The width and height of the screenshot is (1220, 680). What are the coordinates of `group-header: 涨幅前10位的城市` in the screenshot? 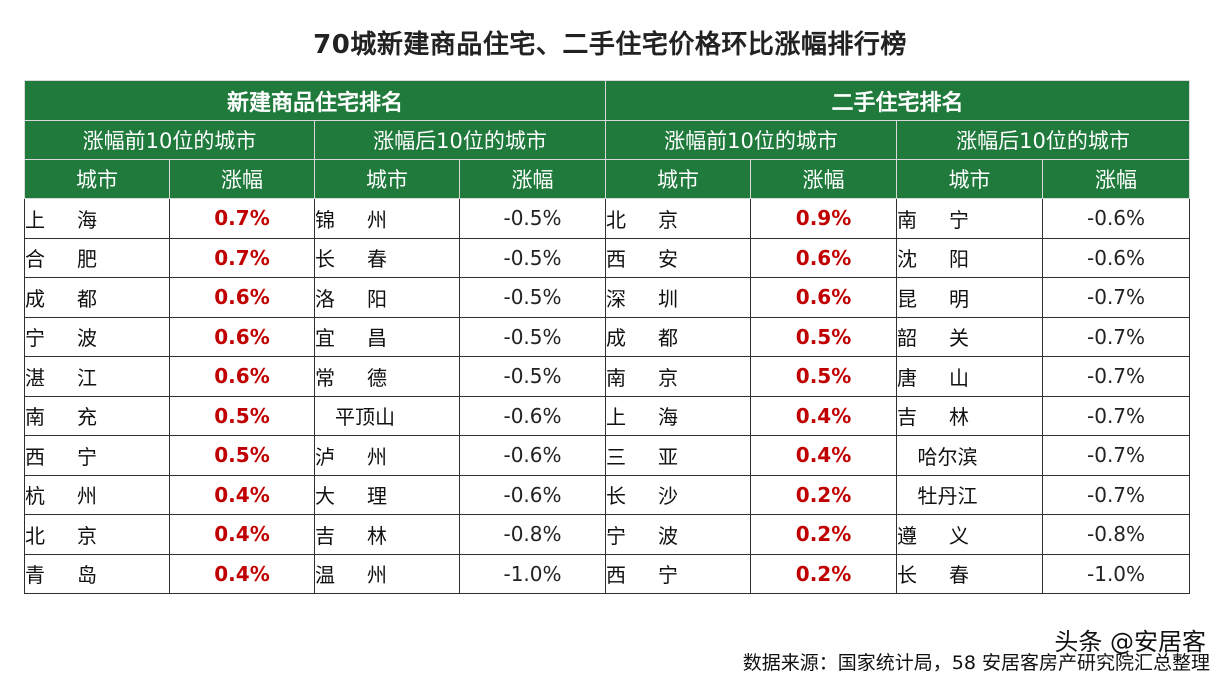 It's located at (169, 140).